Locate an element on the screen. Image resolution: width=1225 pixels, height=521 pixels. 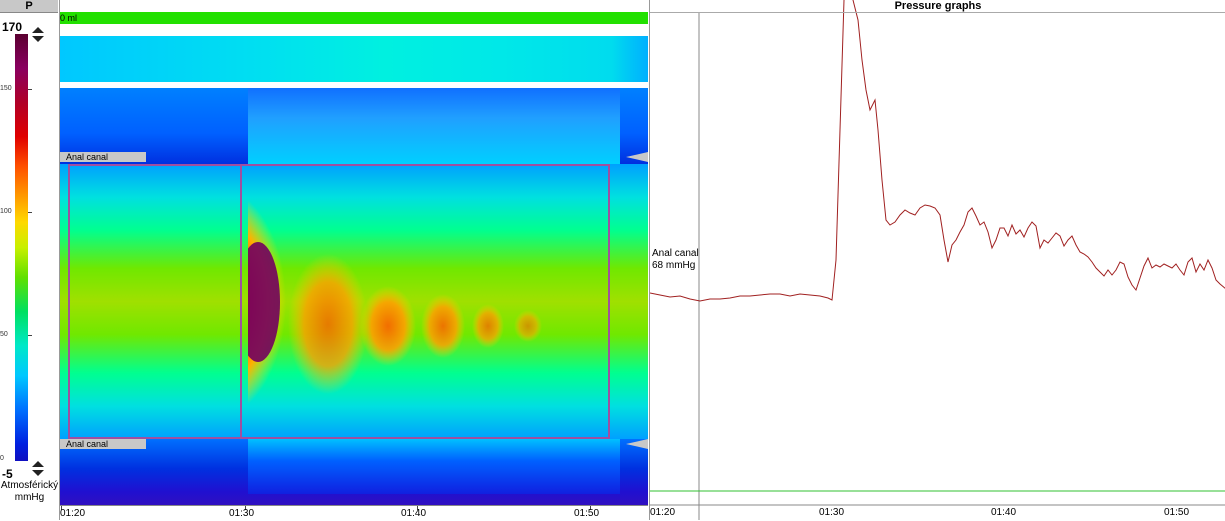
rest-selection-box is located at coordinates (155, 301).